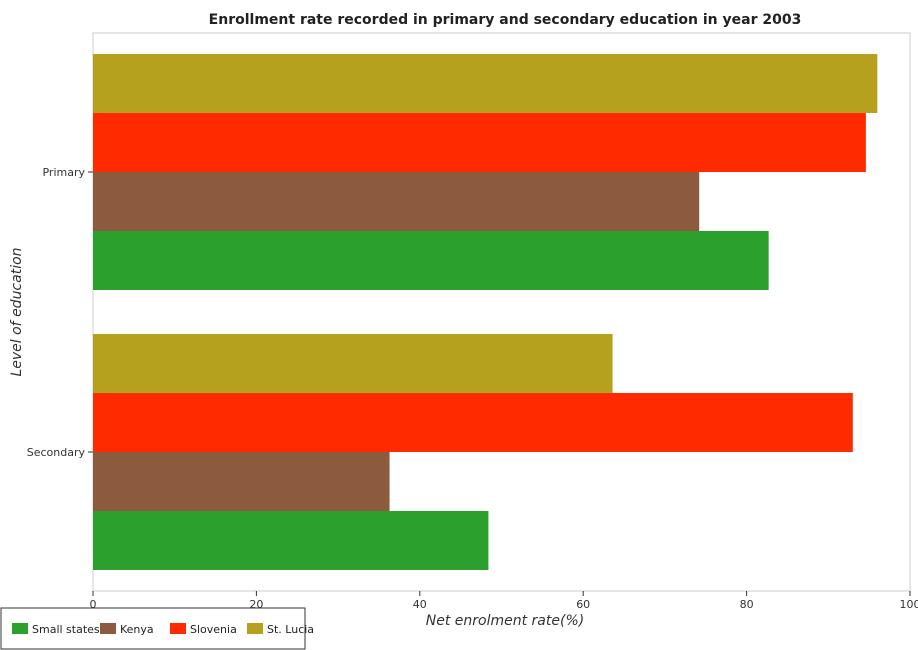 This screenshot has height=650, width=918. Describe the element at coordinates (56, 452) in the screenshot. I see `y-tick-label-secondary: Secondary` at that location.